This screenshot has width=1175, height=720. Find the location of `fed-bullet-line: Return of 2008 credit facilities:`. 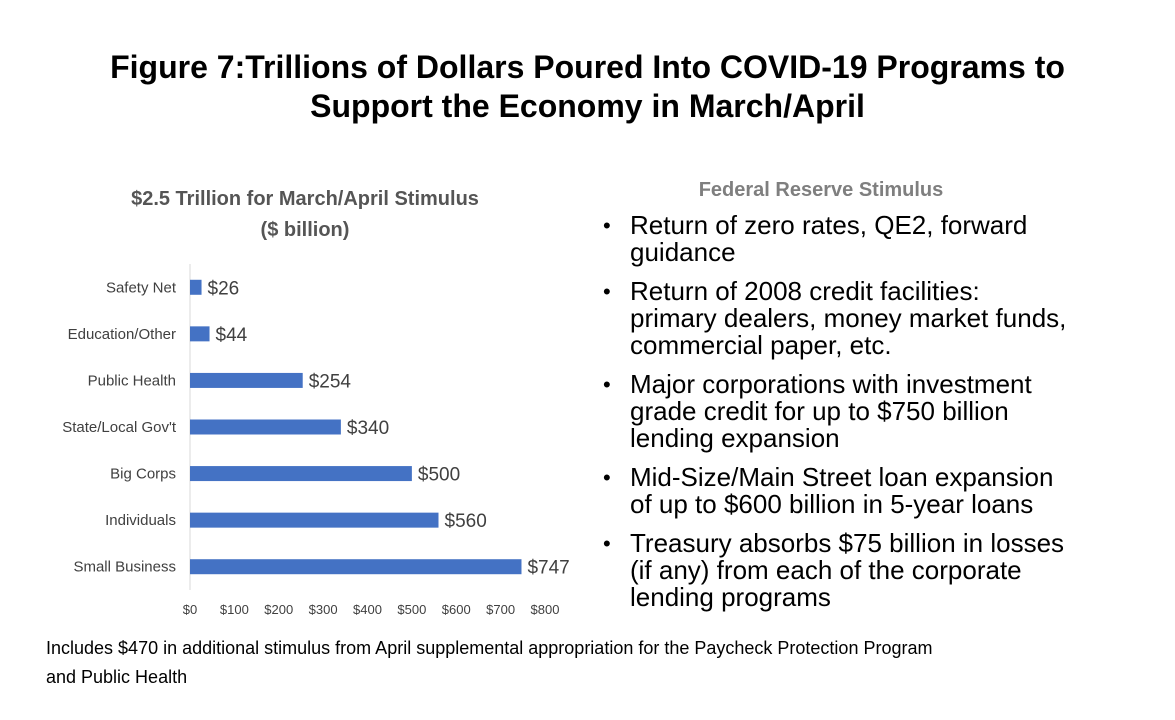

fed-bullet-line: Return of 2008 credit facilities: is located at coordinates (805, 291).